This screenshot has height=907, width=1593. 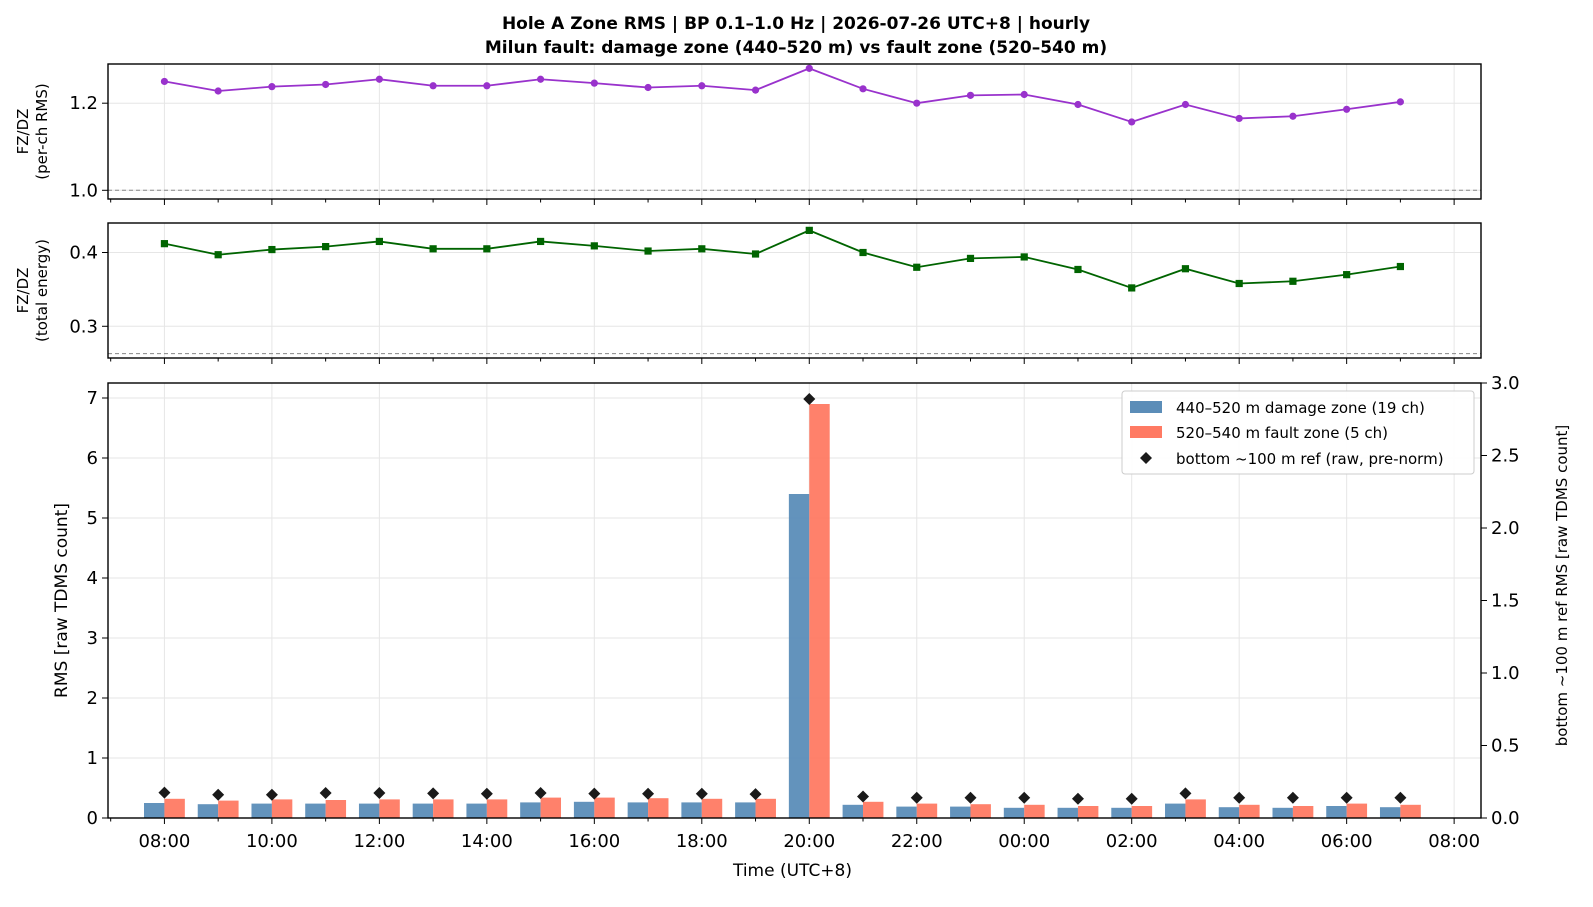 What do you see at coordinates (1505, 818) in the screenshot?
I see `right-ytick-label: 0.0` at bounding box center [1505, 818].